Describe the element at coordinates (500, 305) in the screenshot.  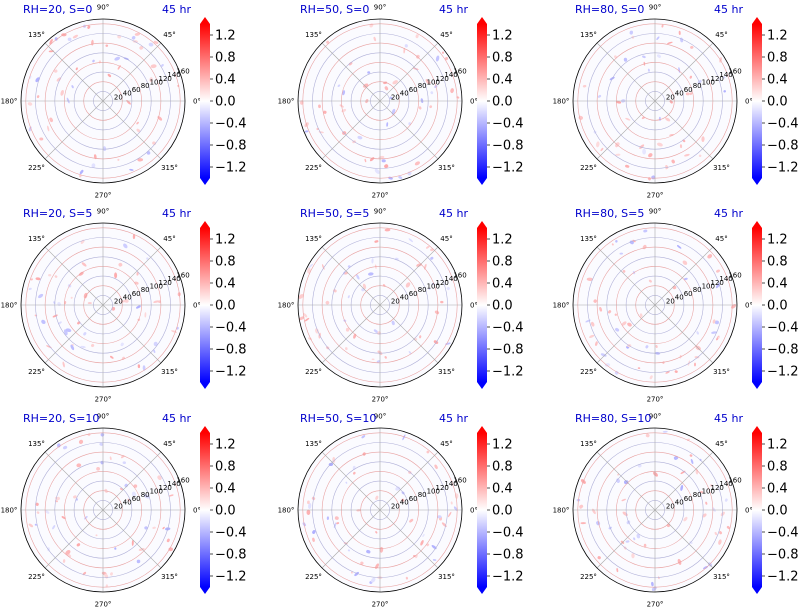
I see `colorbar: 1.2 0.8 0.4 0.0 −0.4 −0.8 −1.2` at that location.